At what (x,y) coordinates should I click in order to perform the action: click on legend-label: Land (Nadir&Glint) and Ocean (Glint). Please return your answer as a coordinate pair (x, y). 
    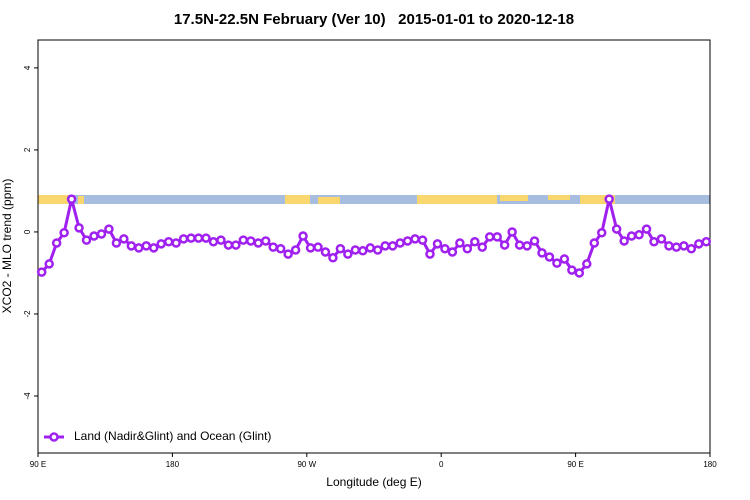
    Looking at the image, I should click on (172, 436).